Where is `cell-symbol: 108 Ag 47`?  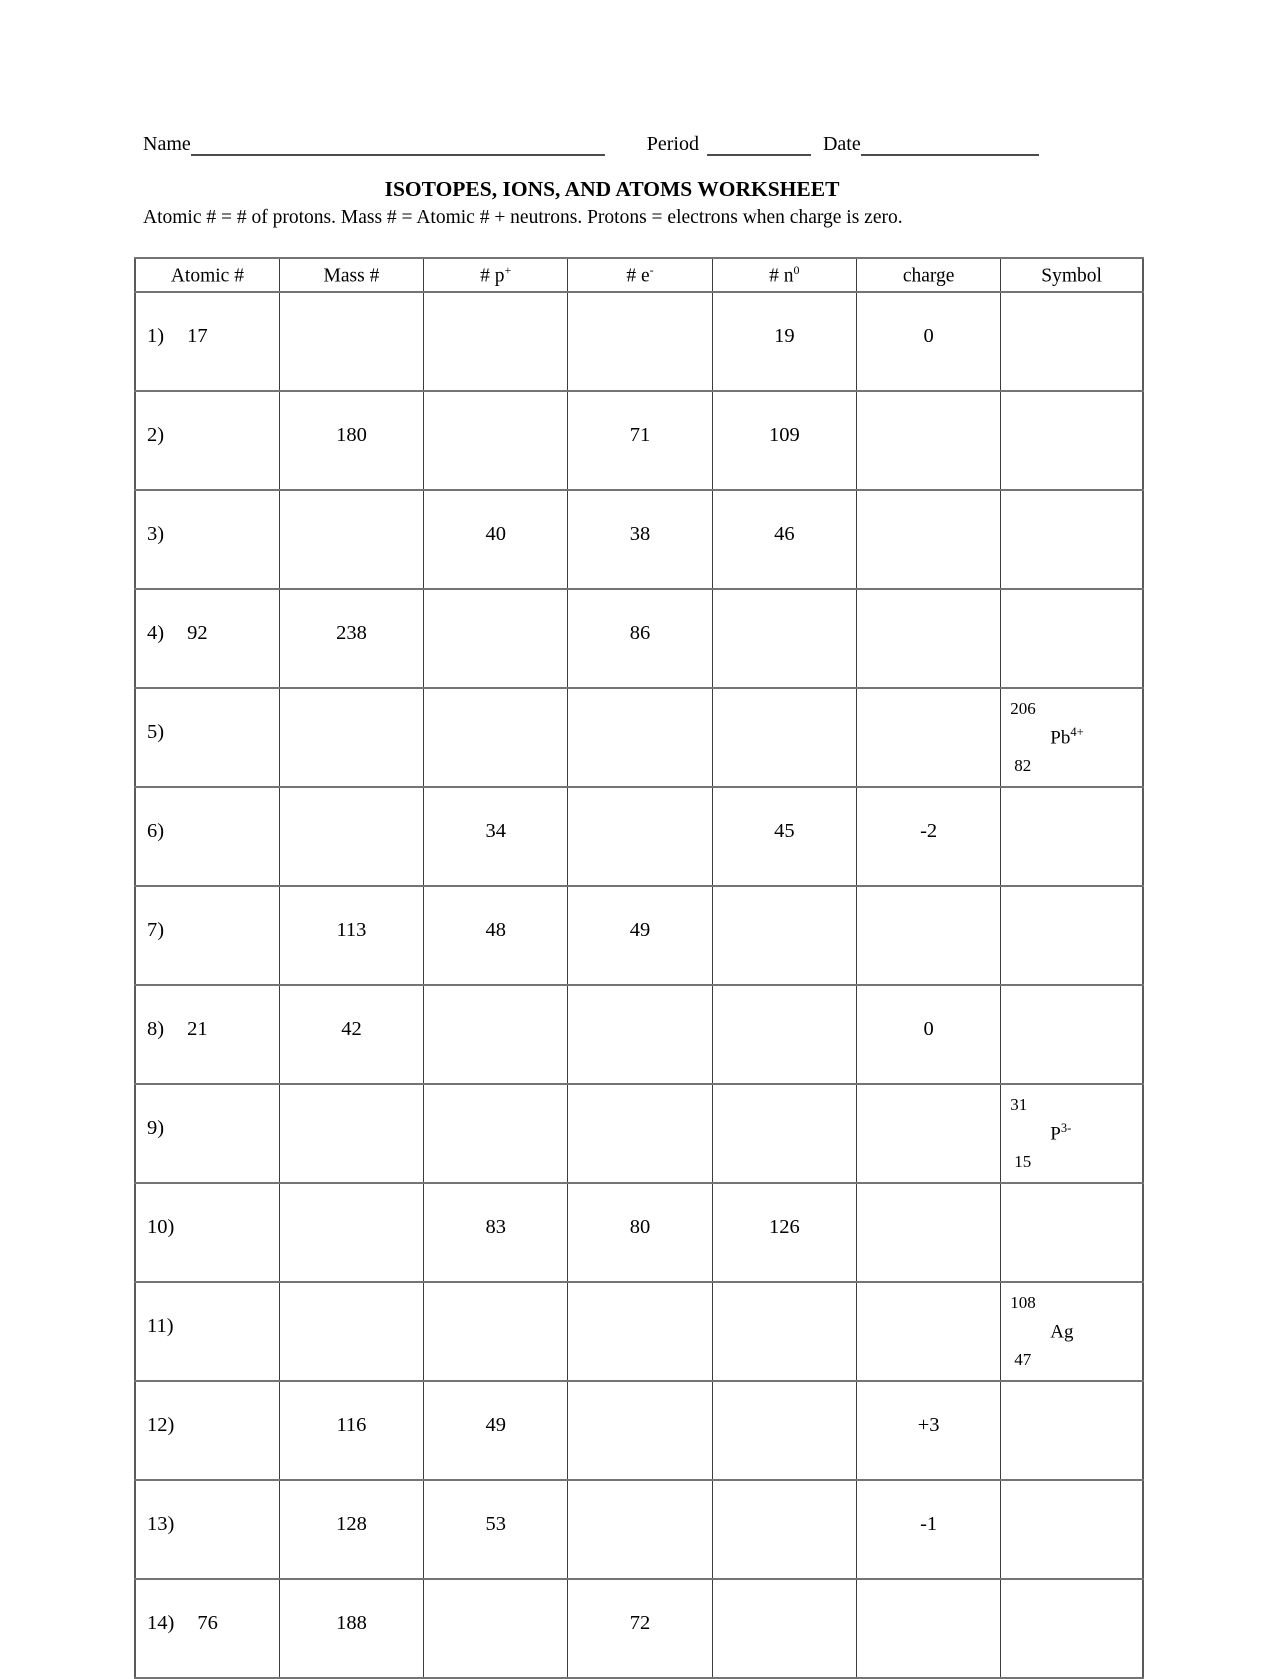
cell-symbol: 108 Ag 47 is located at coordinates (1072, 1331).